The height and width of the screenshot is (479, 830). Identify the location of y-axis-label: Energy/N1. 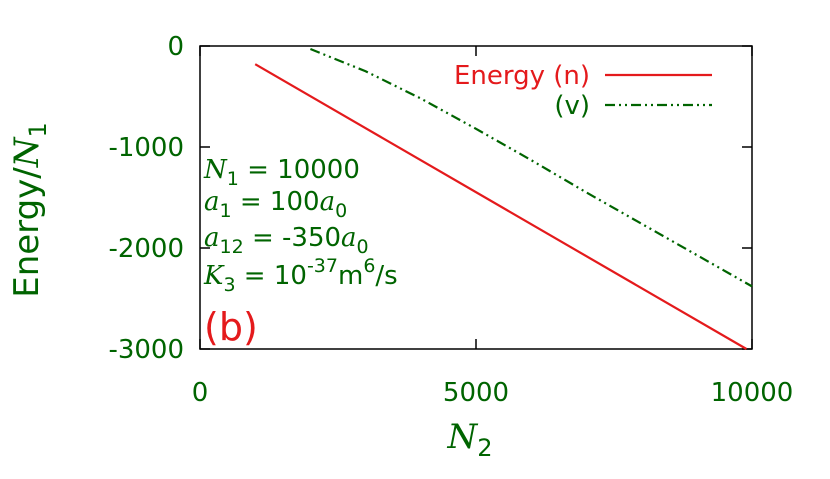
(29, 210).